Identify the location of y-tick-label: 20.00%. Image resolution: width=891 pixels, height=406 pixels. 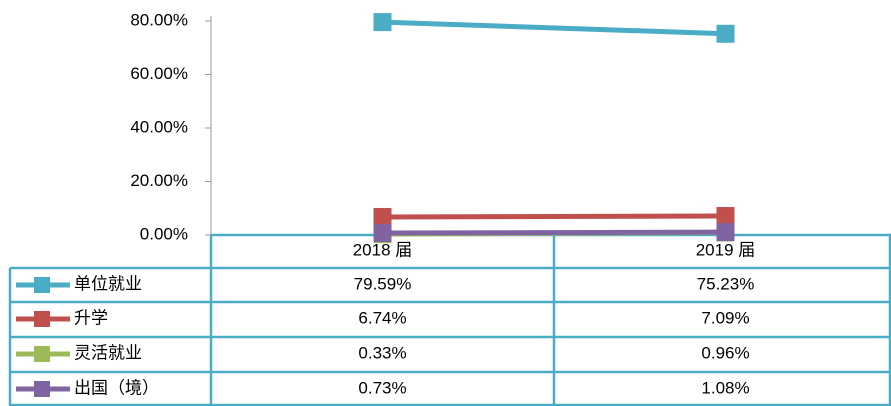
(159, 180).